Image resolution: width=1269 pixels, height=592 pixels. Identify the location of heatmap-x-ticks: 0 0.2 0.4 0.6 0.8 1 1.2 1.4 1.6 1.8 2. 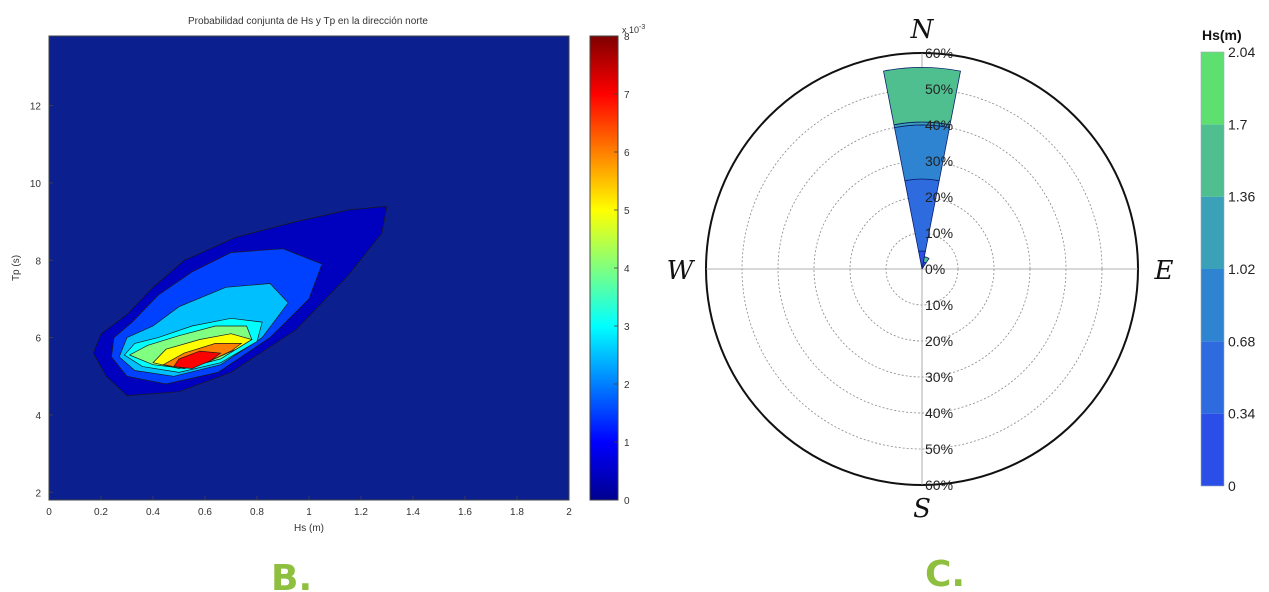
(309, 507).